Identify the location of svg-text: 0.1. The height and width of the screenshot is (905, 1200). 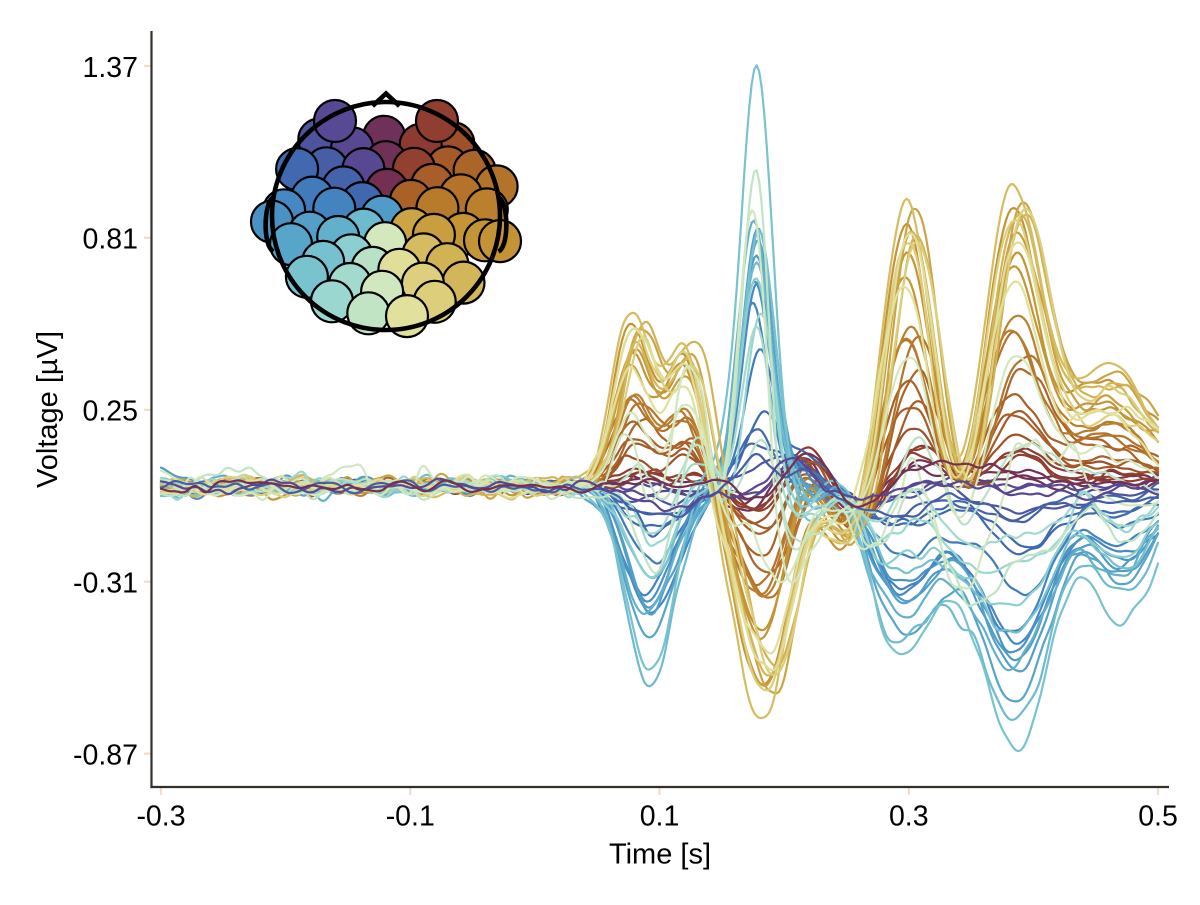
(660, 817).